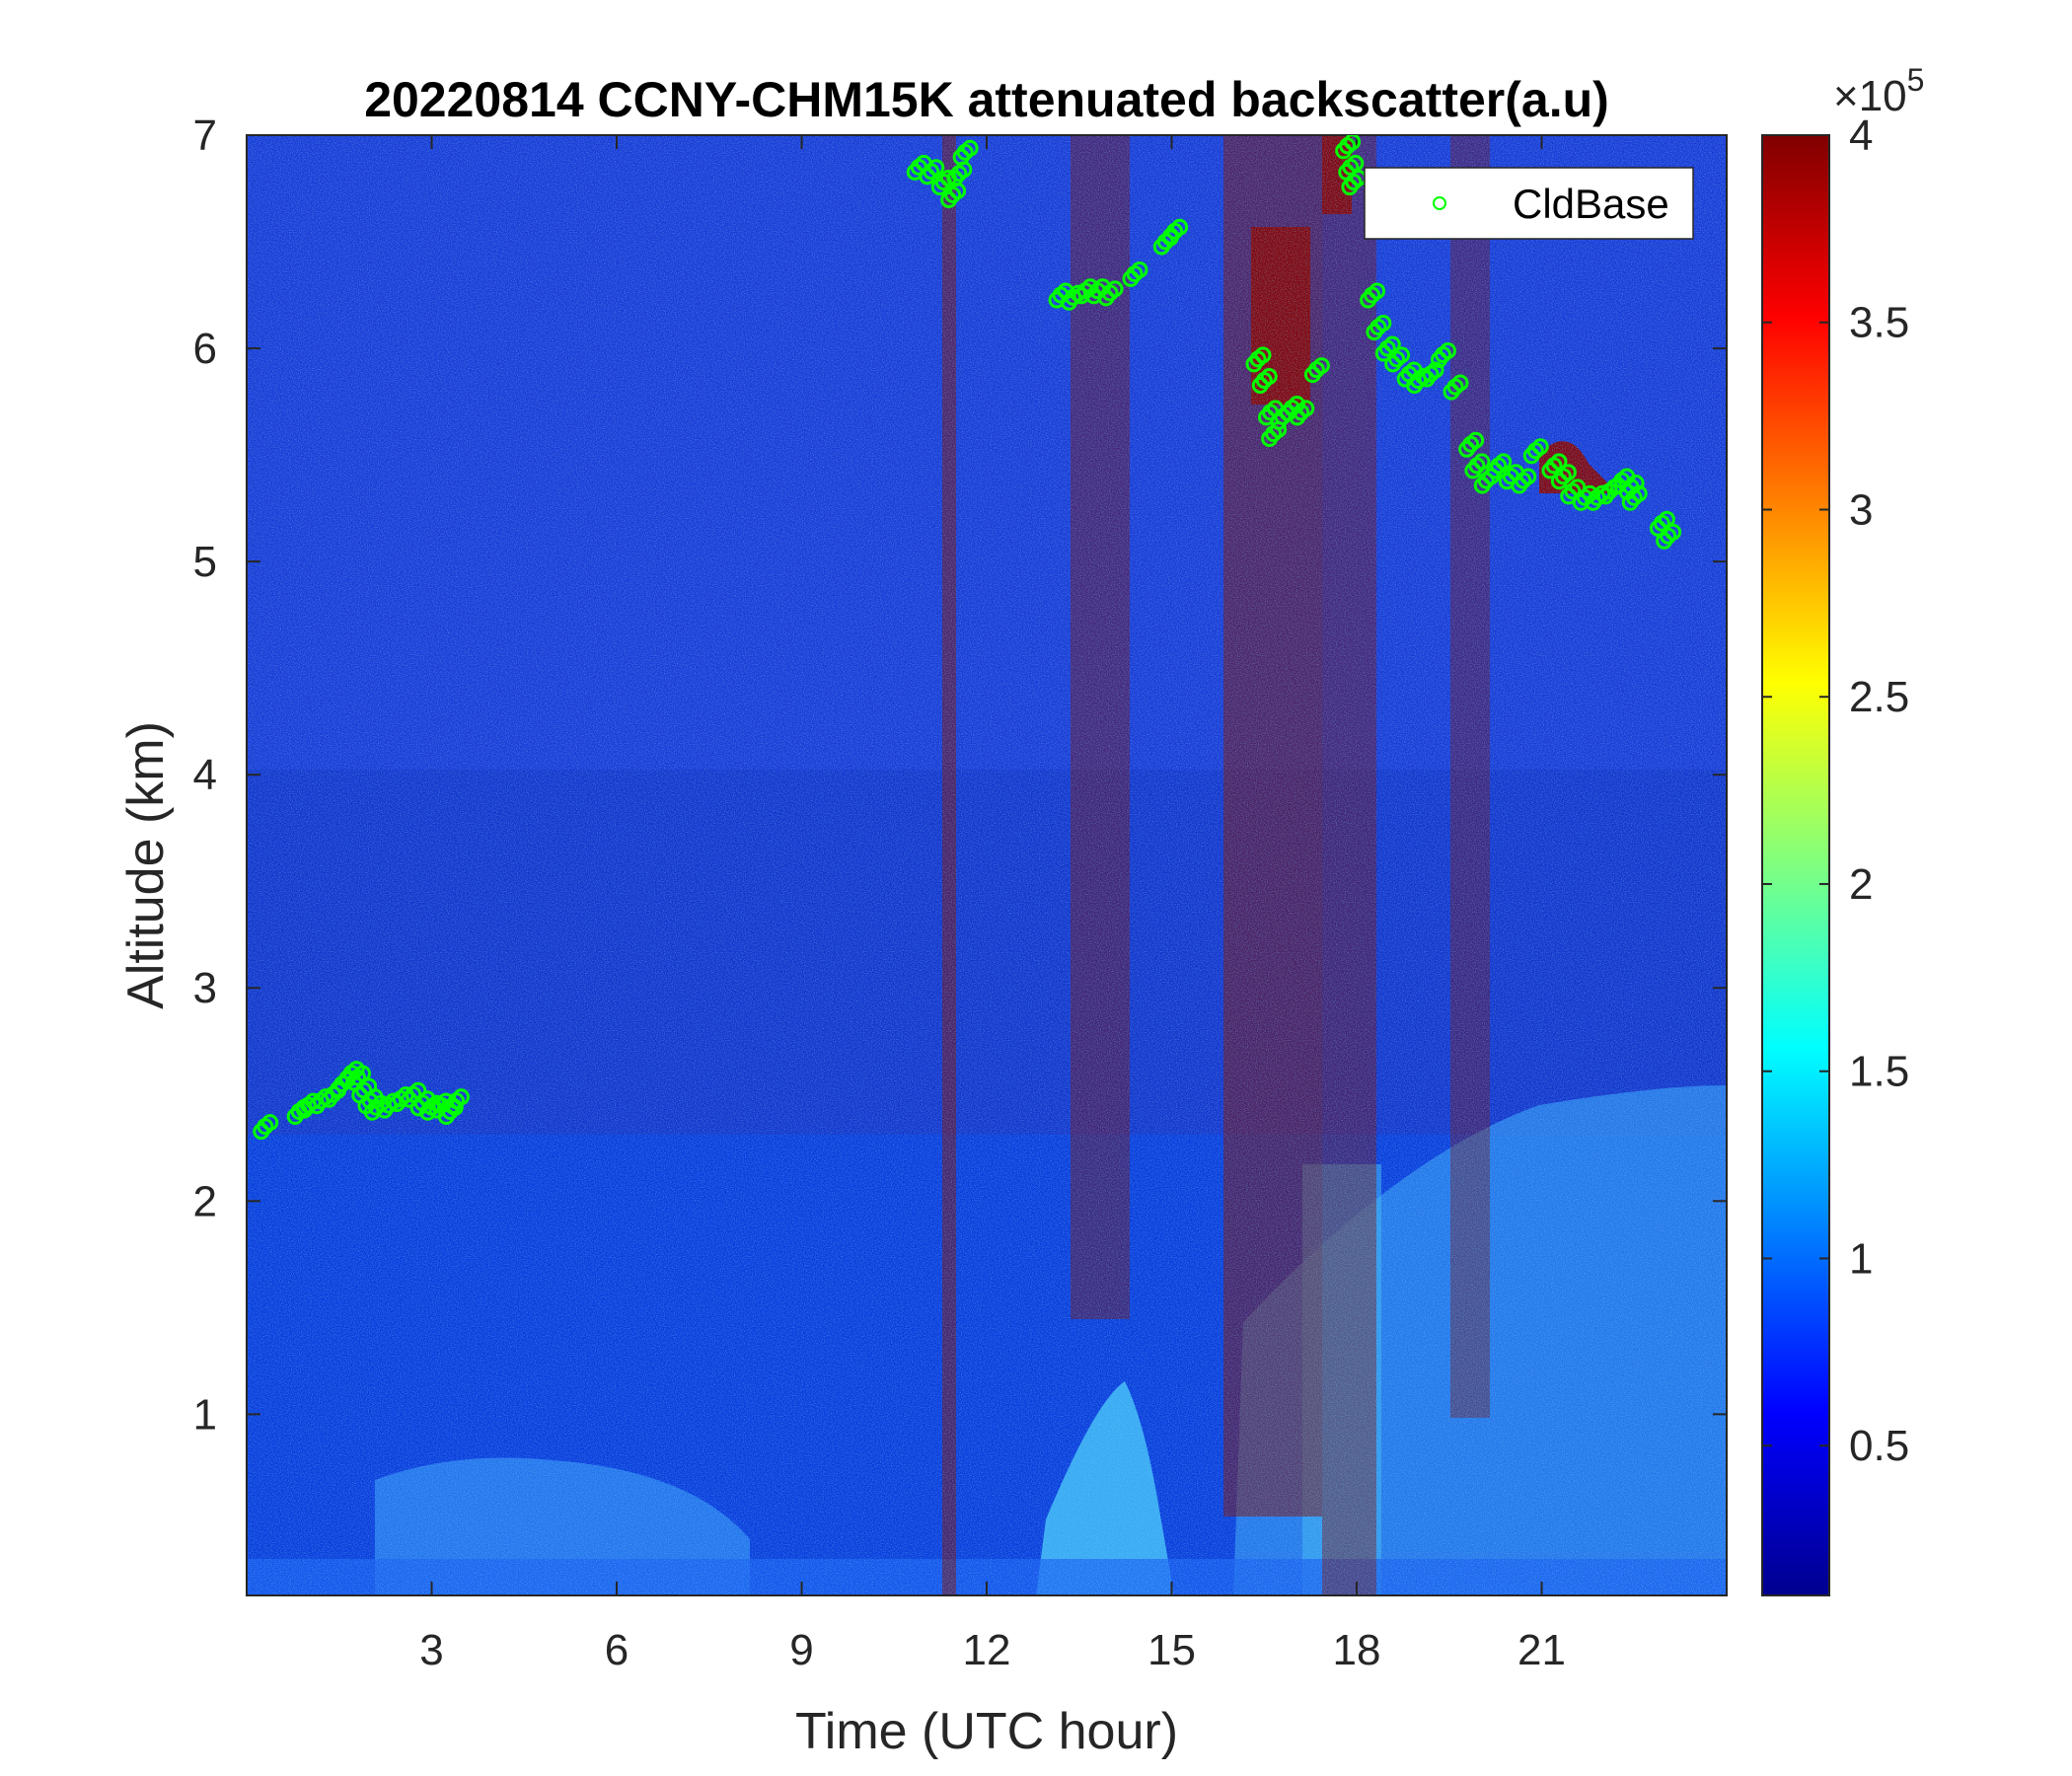 The image size is (2072, 1776). I want to click on colorbar-tick-label: 4, so click(1861, 136).